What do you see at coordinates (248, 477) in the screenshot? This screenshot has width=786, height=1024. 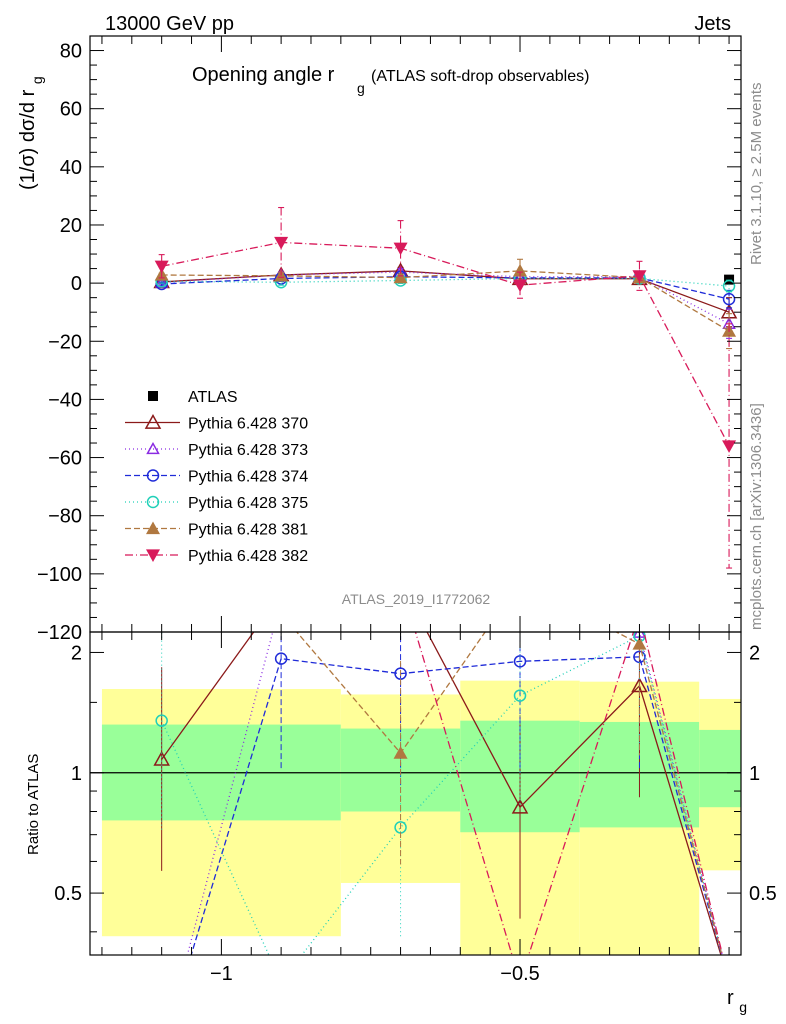 I see `legend-label-3: Pythia 6.428 374` at bounding box center [248, 477].